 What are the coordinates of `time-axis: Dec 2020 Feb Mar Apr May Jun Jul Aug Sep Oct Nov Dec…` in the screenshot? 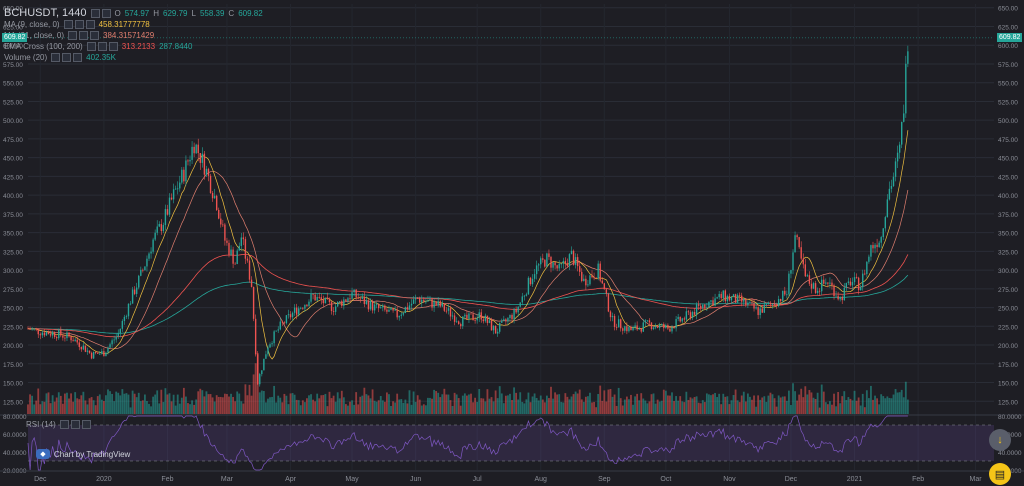 It's located at (508, 479).